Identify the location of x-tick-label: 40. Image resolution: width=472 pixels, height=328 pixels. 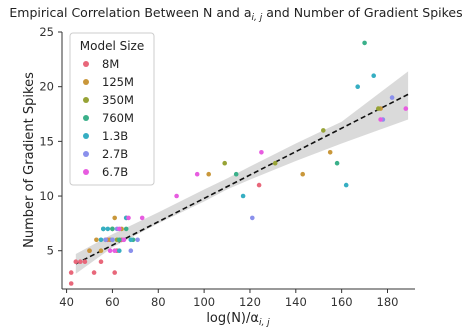
(66, 302).